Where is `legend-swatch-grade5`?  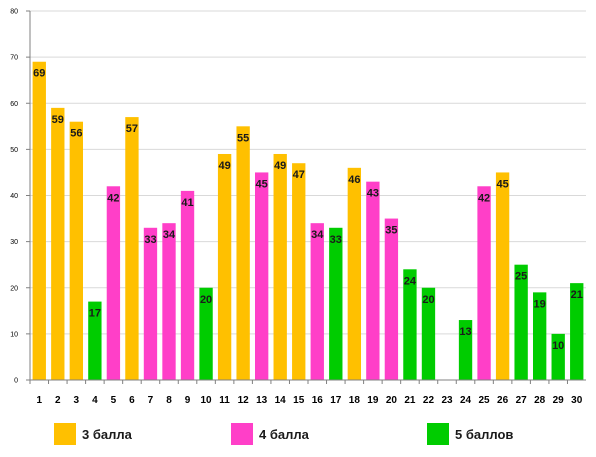
legend-swatch-grade5 is located at coordinates (438, 434).